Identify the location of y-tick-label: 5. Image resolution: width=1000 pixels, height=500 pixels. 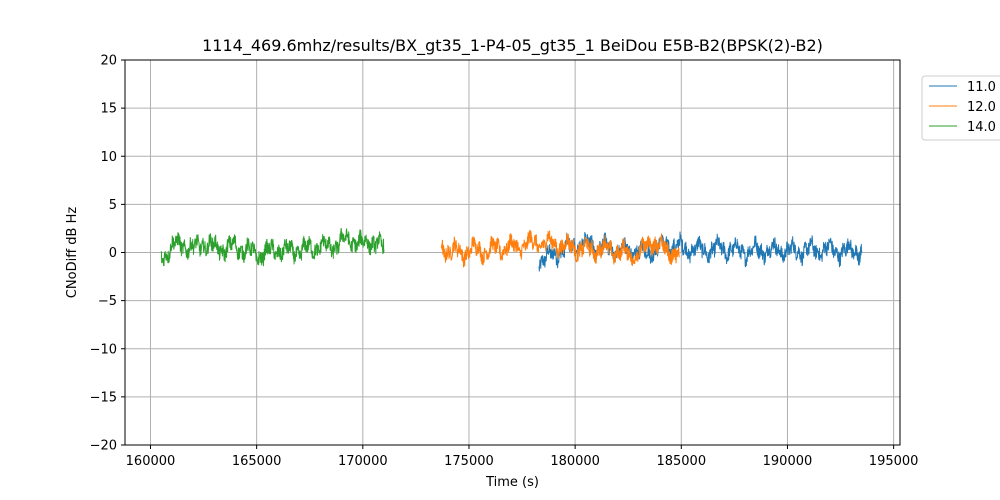
(113, 205).